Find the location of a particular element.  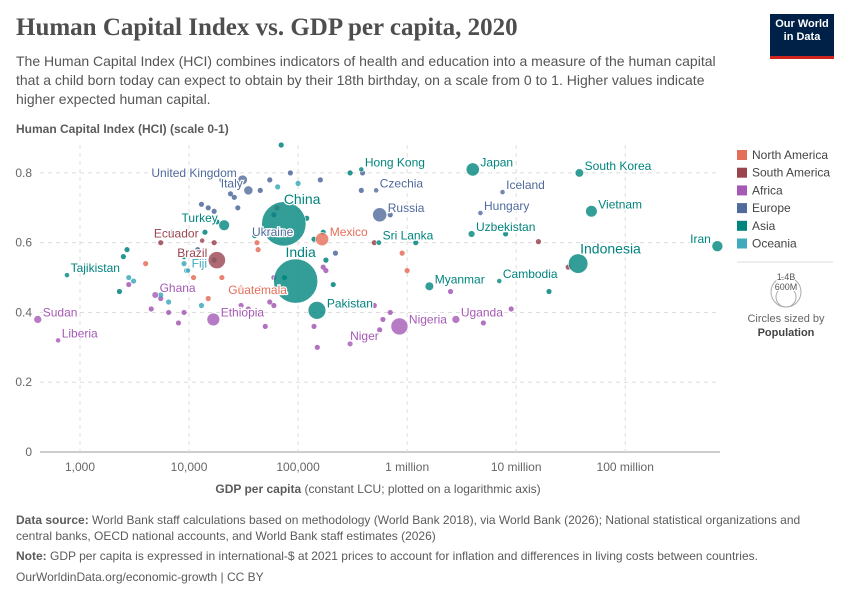

data-point-fiji is located at coordinates (188, 270).